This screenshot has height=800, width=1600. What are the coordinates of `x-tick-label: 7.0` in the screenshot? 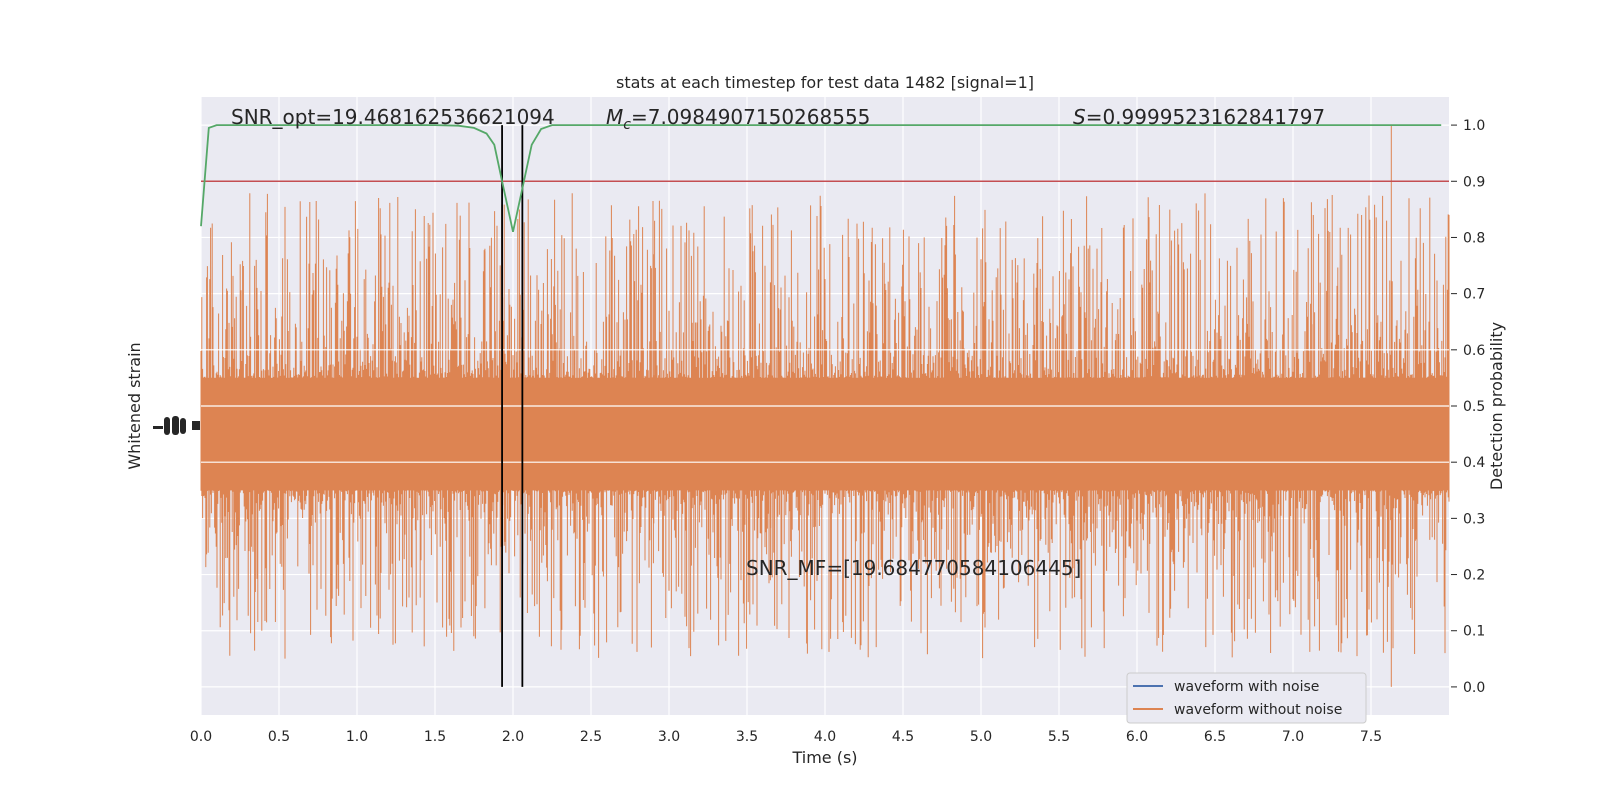 It's located at (1293, 737).